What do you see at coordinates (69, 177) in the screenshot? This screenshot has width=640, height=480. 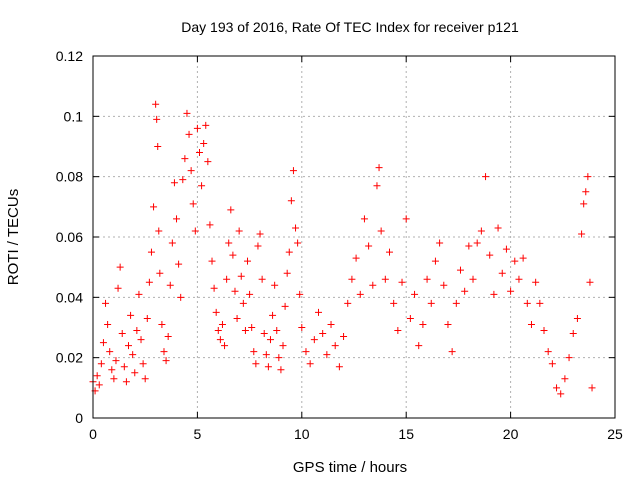 I see `y-tick-label: 0.08` at bounding box center [69, 177].